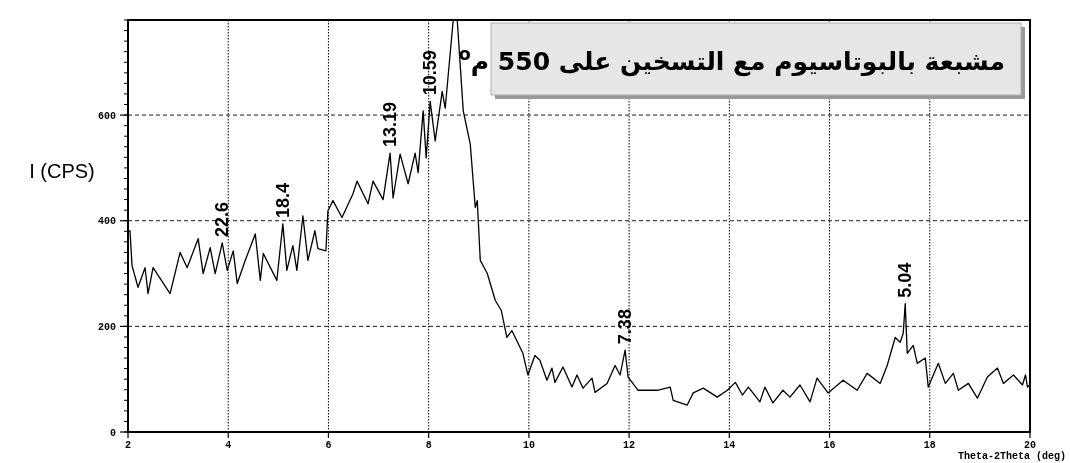 The image size is (1070, 463). Describe the element at coordinates (829, 445) in the screenshot. I see `x-tick-label: 16` at that location.